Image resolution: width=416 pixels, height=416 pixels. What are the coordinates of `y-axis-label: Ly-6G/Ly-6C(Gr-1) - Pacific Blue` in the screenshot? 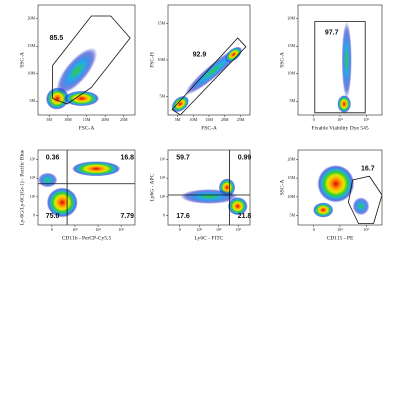 It's located at (21, 187).